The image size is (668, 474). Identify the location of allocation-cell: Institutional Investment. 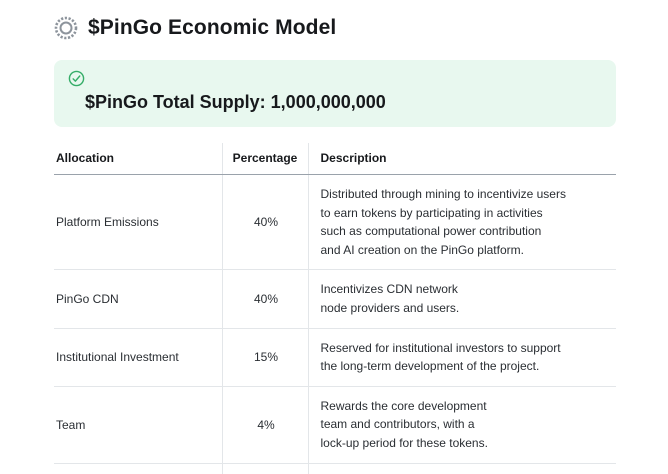
(138, 357).